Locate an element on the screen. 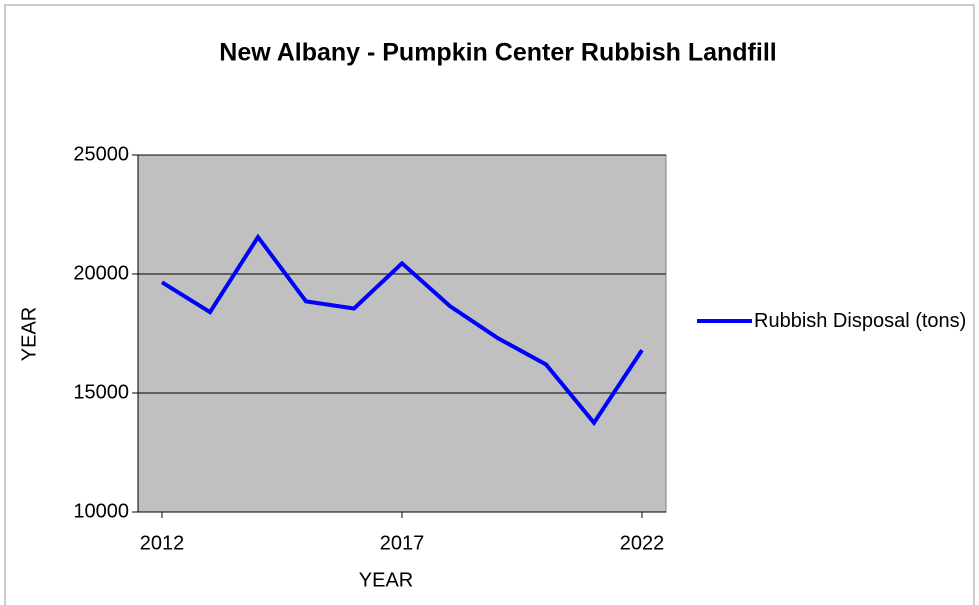 This screenshot has height=605, width=979. x-tick-label: 2017 is located at coordinates (402, 543).